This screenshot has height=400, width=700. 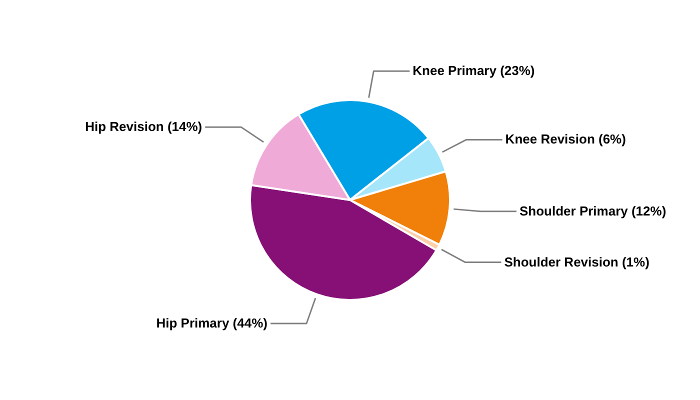 I want to click on slice-label: Knee Revision (6%), so click(x=565, y=139).